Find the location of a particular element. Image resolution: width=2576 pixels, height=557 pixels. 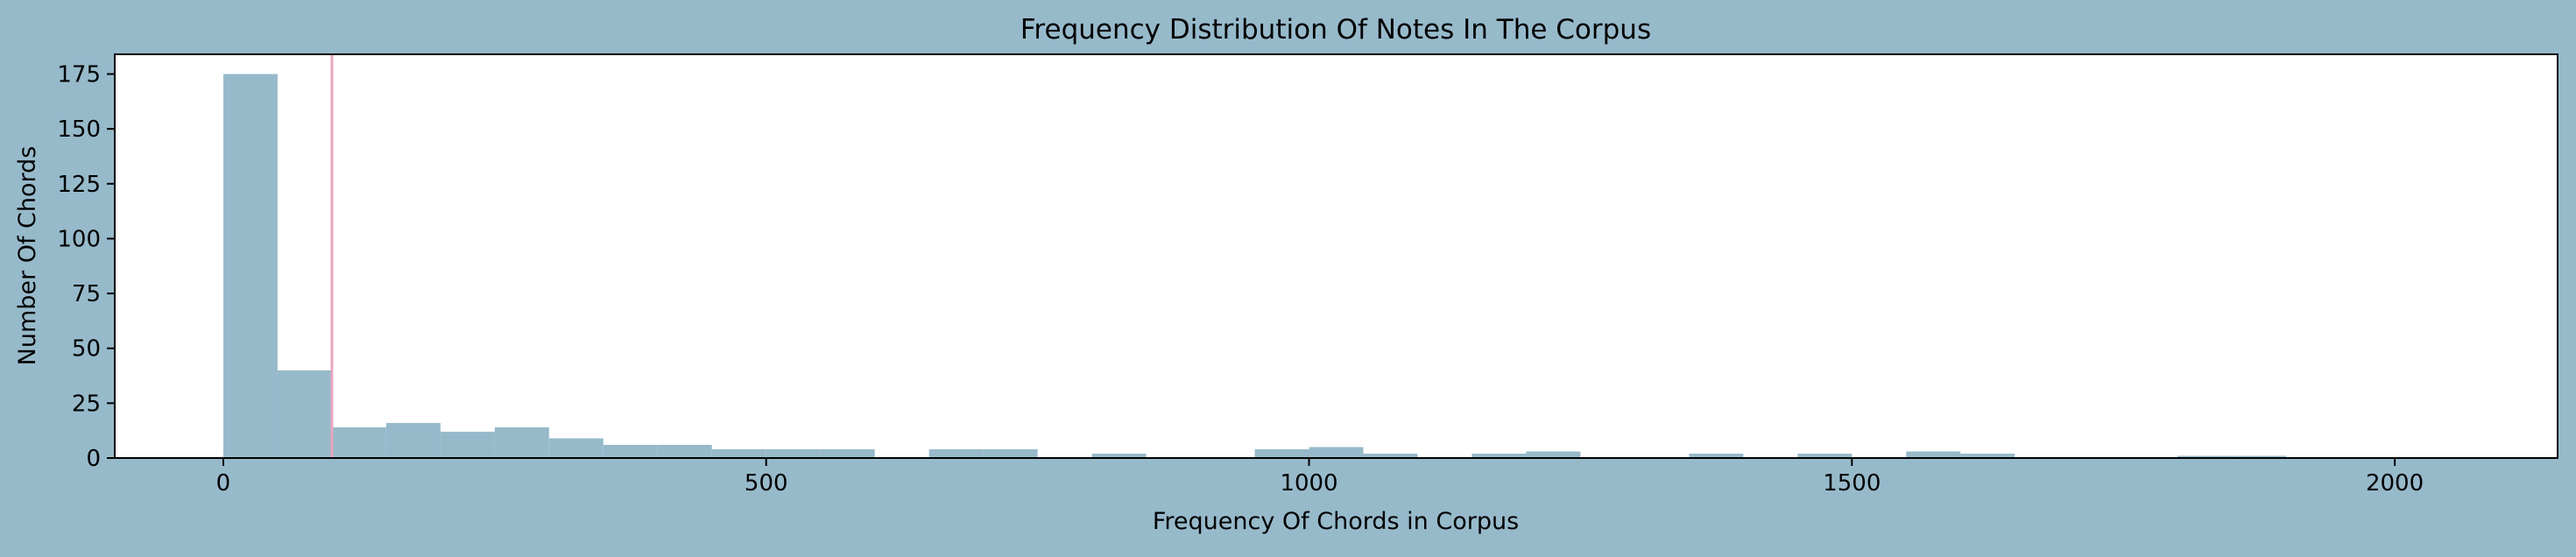

y-tick-label: 125 is located at coordinates (79, 185).